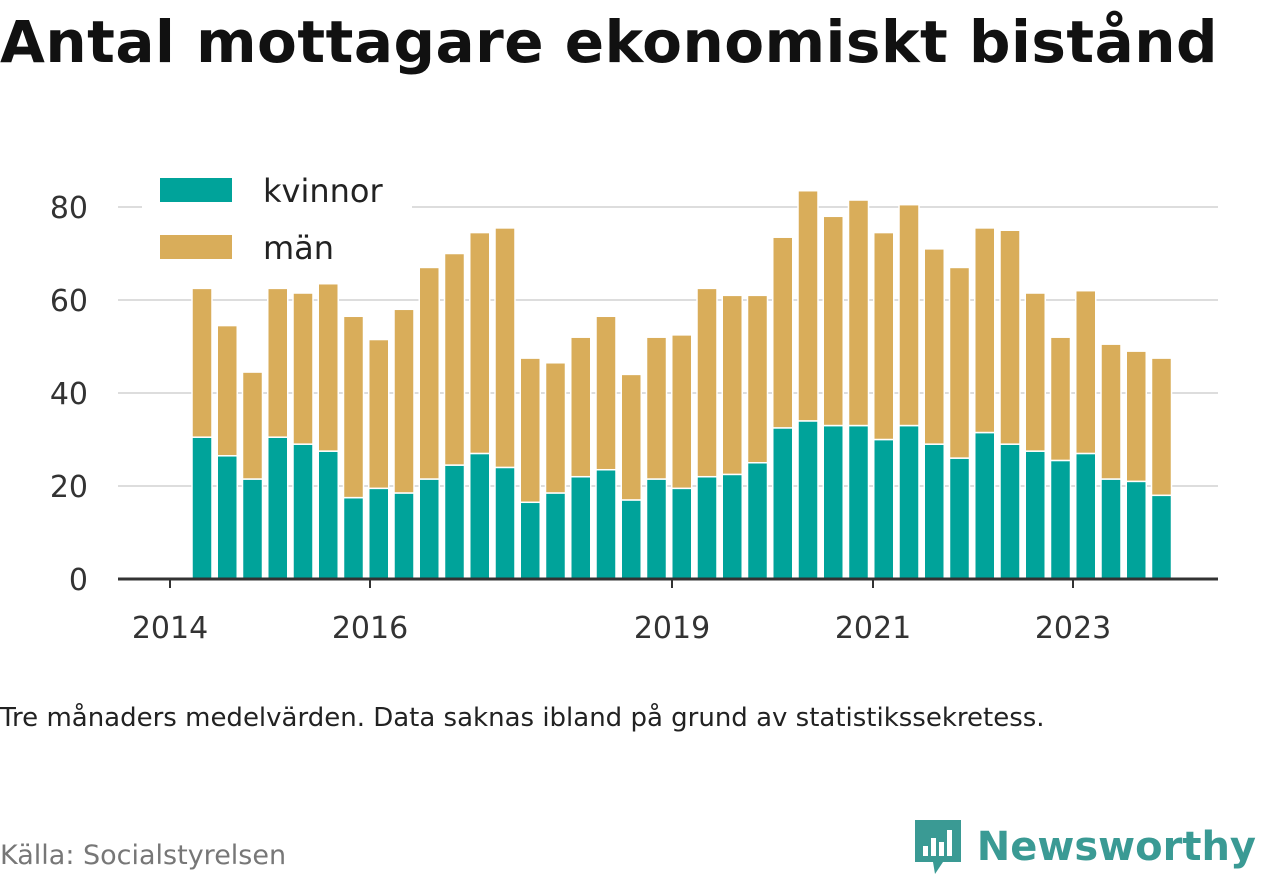  Describe the element at coordinates (69, 487) in the screenshot. I see `y-tick-label: 20` at that location.